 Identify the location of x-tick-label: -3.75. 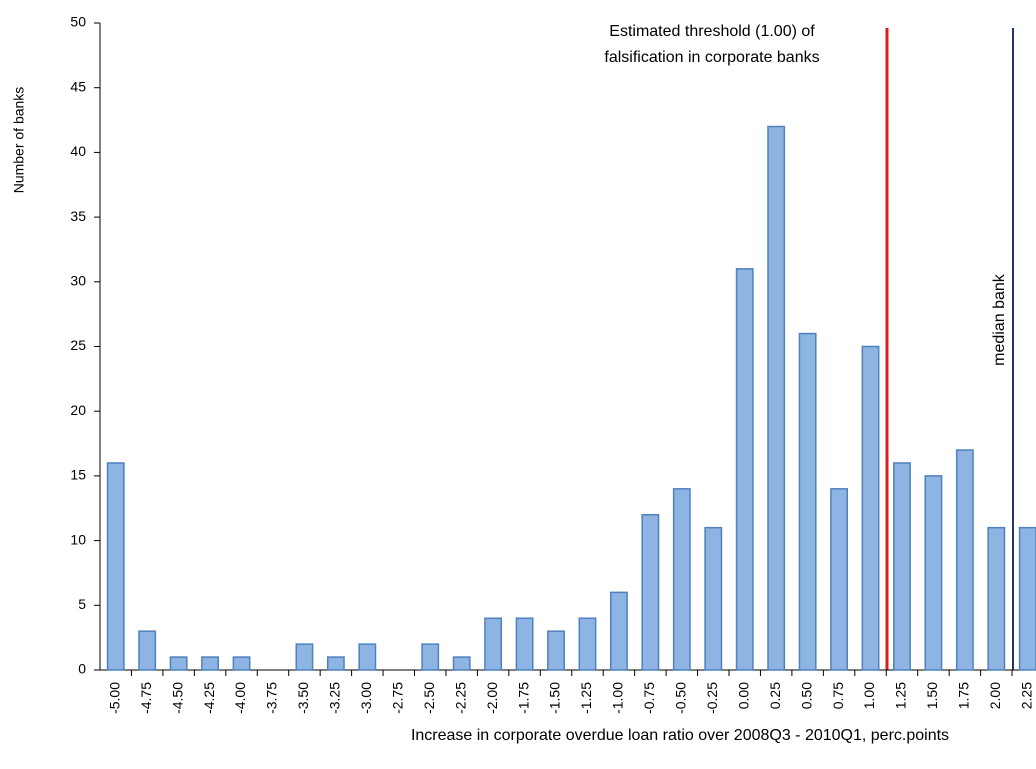
(272, 698).